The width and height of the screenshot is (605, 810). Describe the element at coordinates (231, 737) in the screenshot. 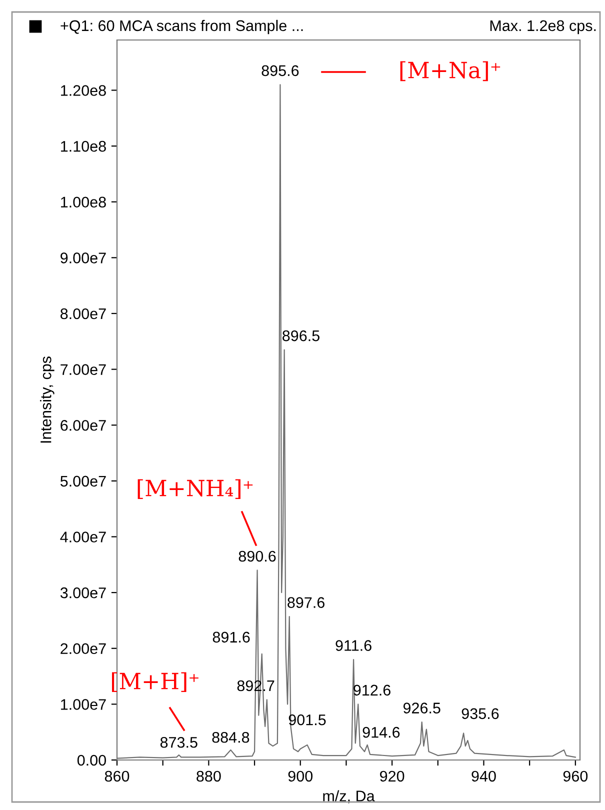

I see `annotation: 884.8` at that location.